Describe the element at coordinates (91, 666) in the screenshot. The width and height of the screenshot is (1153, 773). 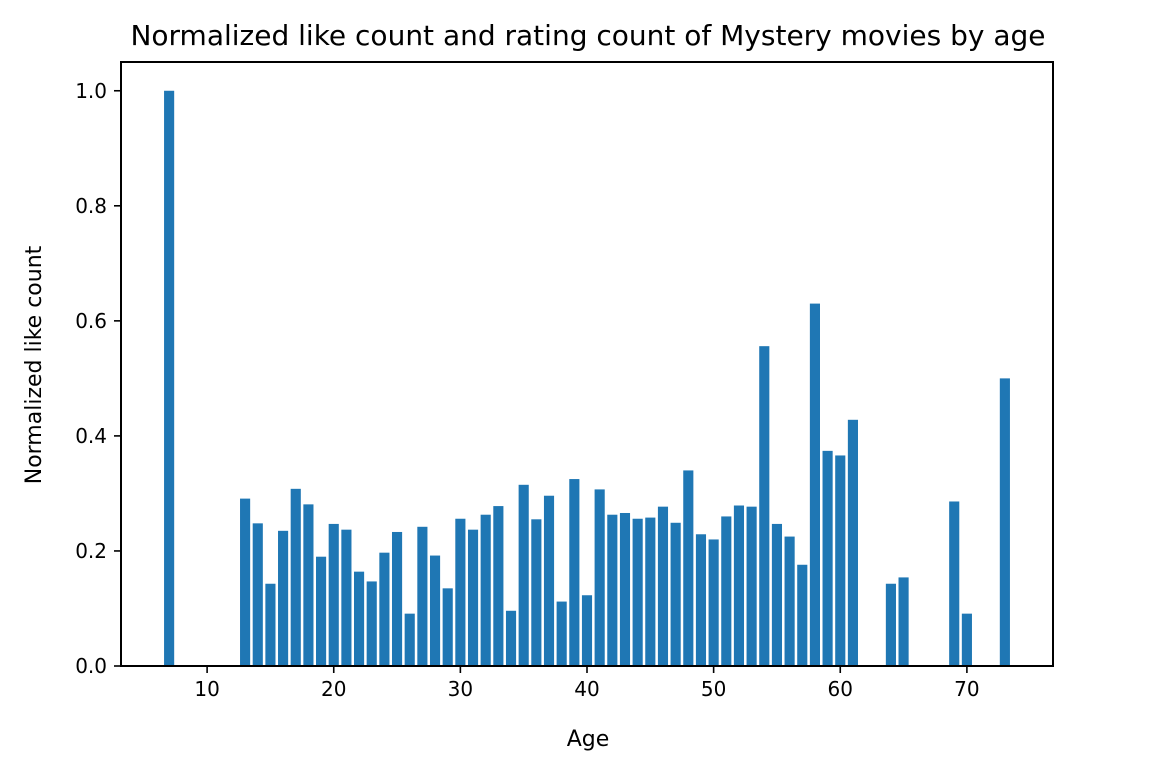
I see `y-tick-label: 0.0` at that location.